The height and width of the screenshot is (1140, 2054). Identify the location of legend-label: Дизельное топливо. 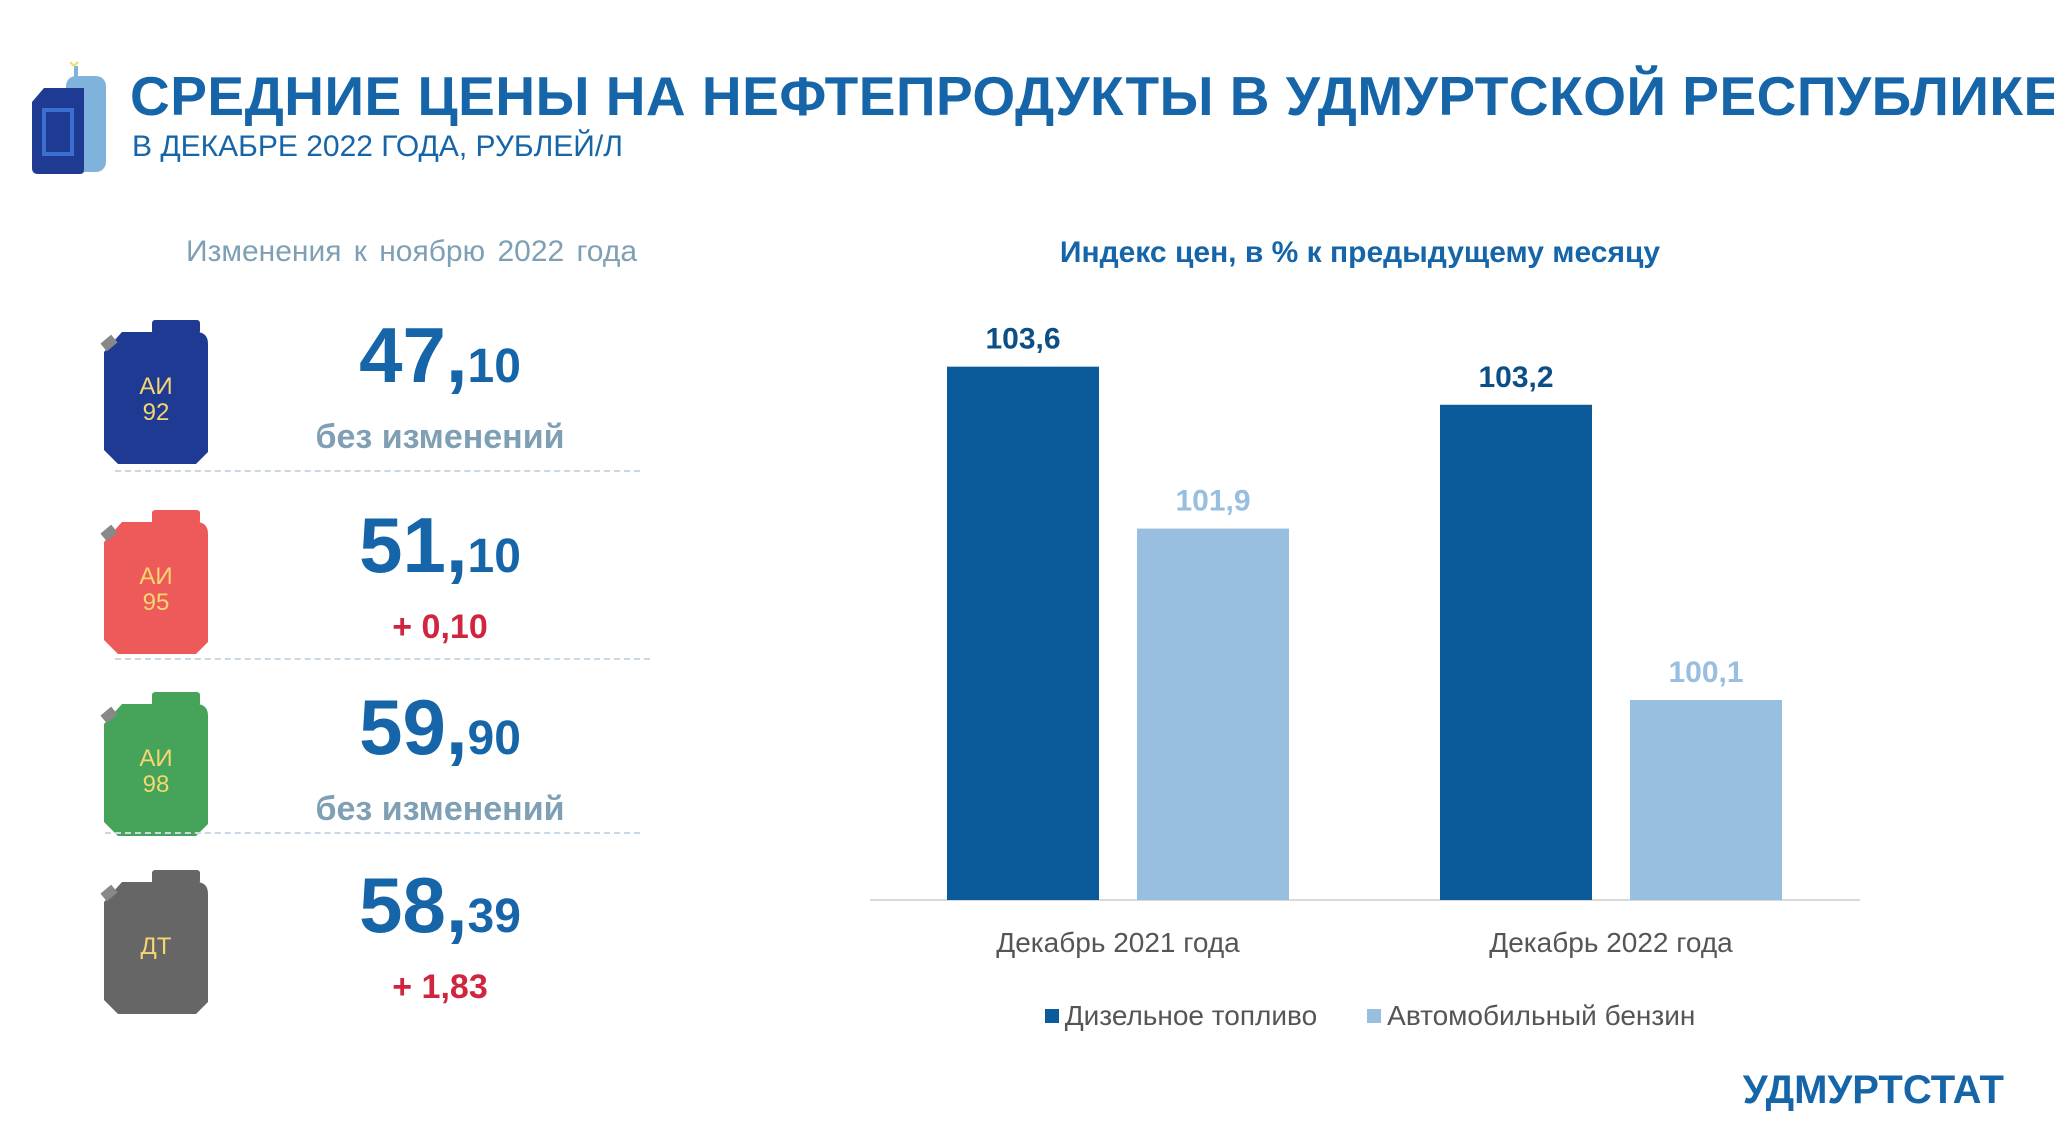
(1191, 1015).